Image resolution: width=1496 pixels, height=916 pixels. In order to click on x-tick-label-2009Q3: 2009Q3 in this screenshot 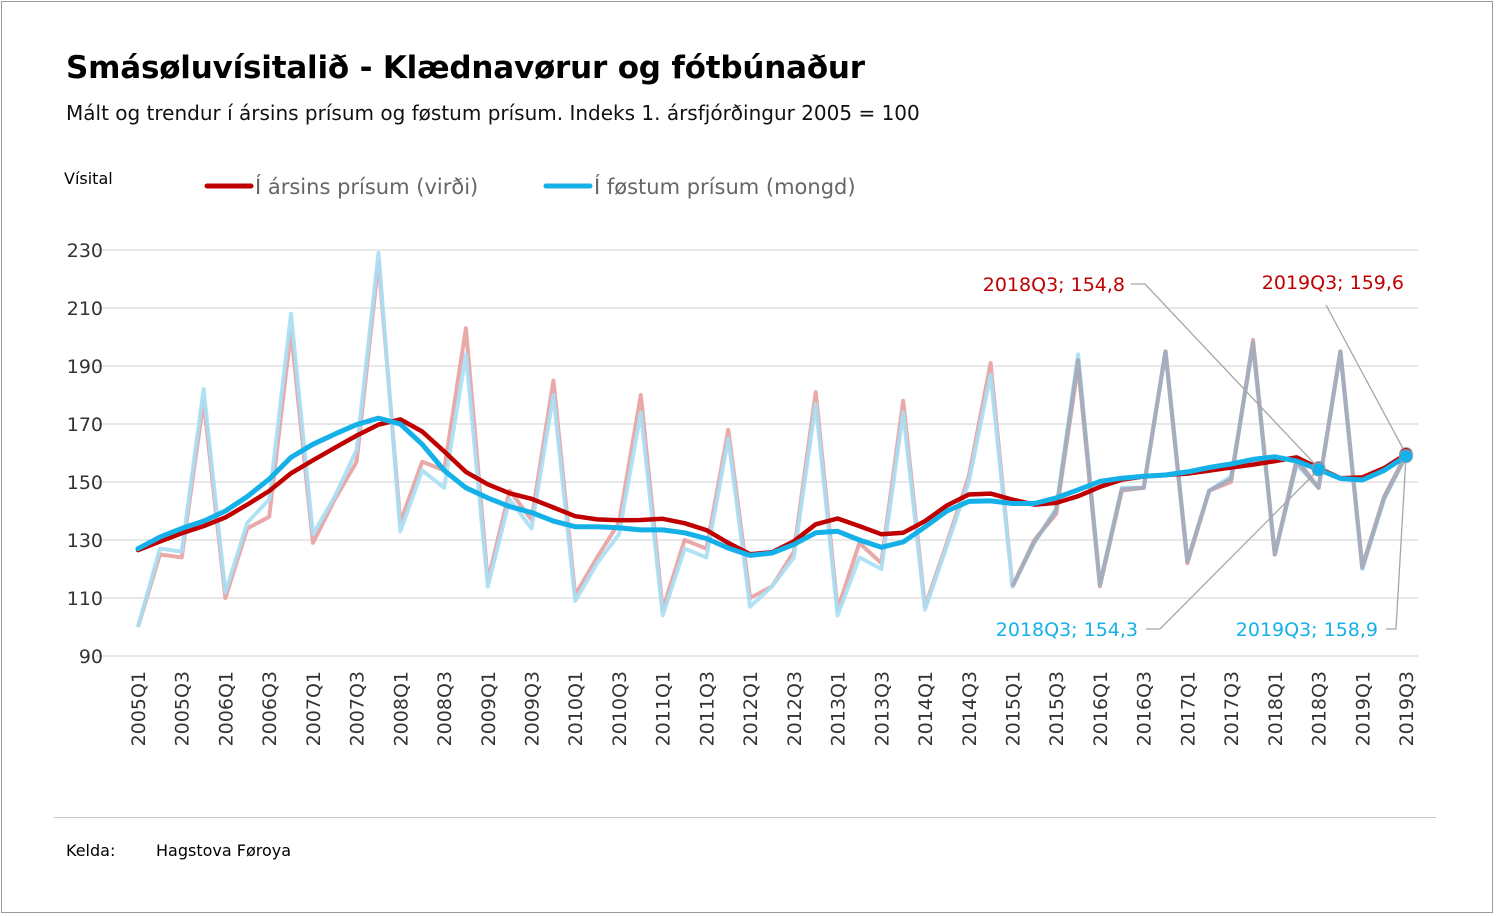, I will do `click(533, 708)`.